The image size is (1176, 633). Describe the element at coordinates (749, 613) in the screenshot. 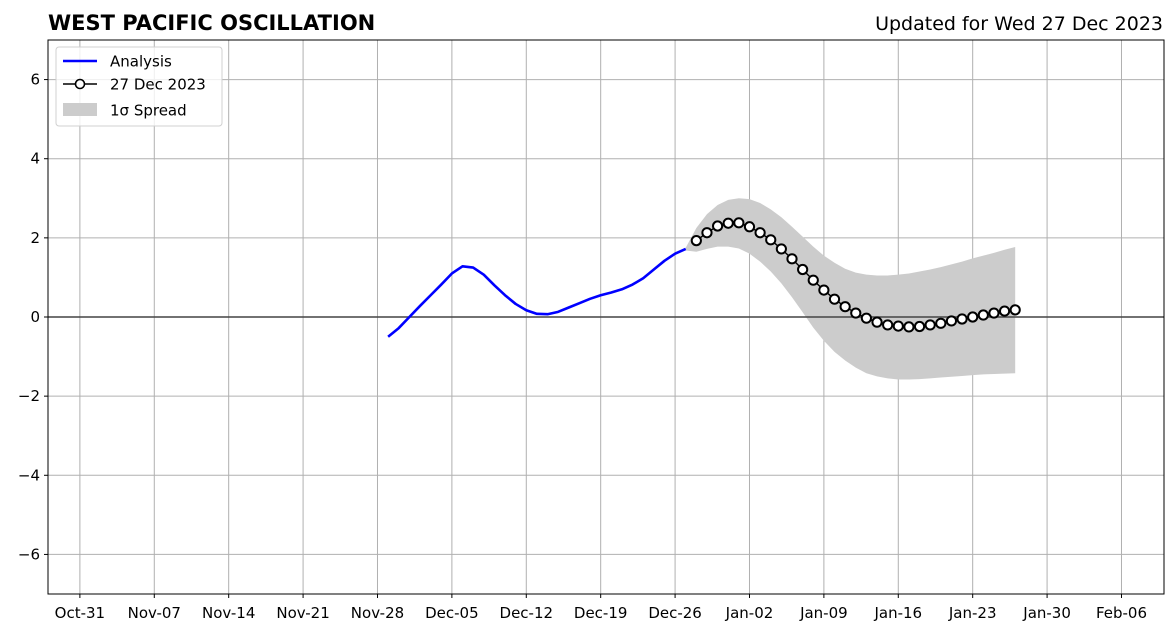

I see `x-tick-label: Jan-02` at that location.